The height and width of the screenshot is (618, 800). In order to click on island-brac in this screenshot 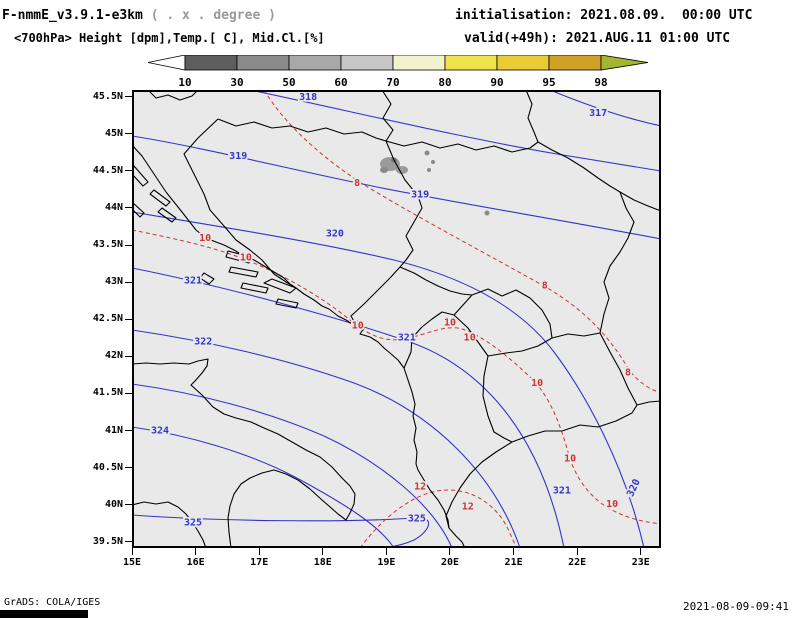, I will do `click(238, 257)`.